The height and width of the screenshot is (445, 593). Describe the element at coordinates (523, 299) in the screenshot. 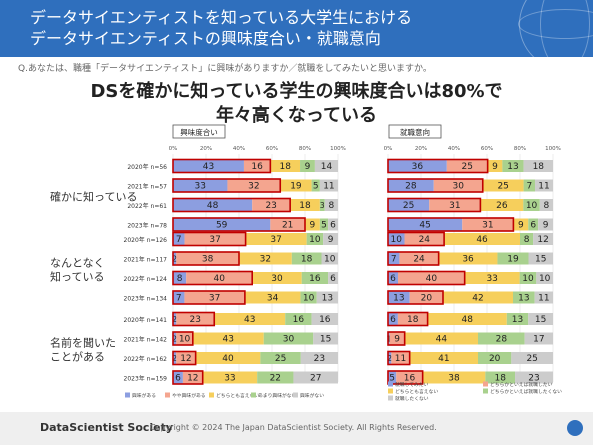

I see `data-label-1-7-3: 13` at that location.